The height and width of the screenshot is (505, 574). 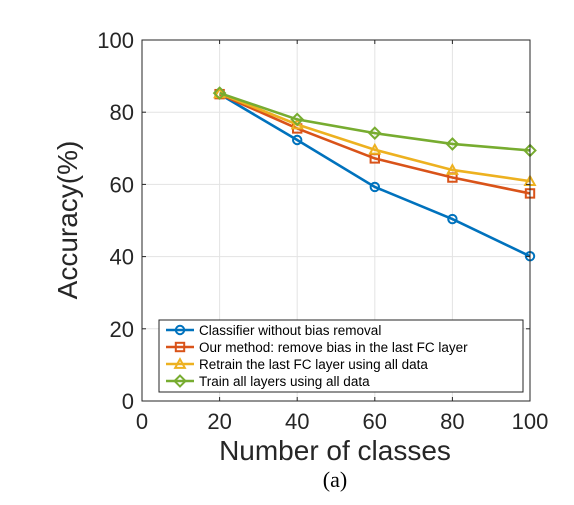 What do you see at coordinates (219, 421) in the screenshot?
I see `x-tick-label: 20` at bounding box center [219, 421].